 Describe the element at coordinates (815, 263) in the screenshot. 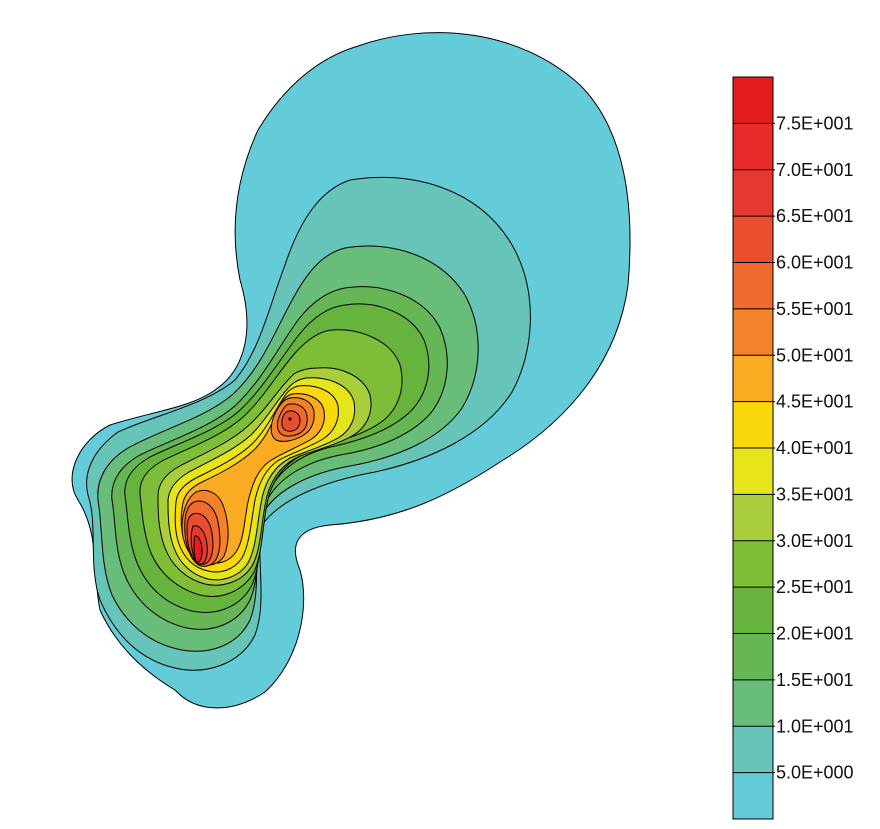

I see `colorbar-label: 6.0E+001` at that location.